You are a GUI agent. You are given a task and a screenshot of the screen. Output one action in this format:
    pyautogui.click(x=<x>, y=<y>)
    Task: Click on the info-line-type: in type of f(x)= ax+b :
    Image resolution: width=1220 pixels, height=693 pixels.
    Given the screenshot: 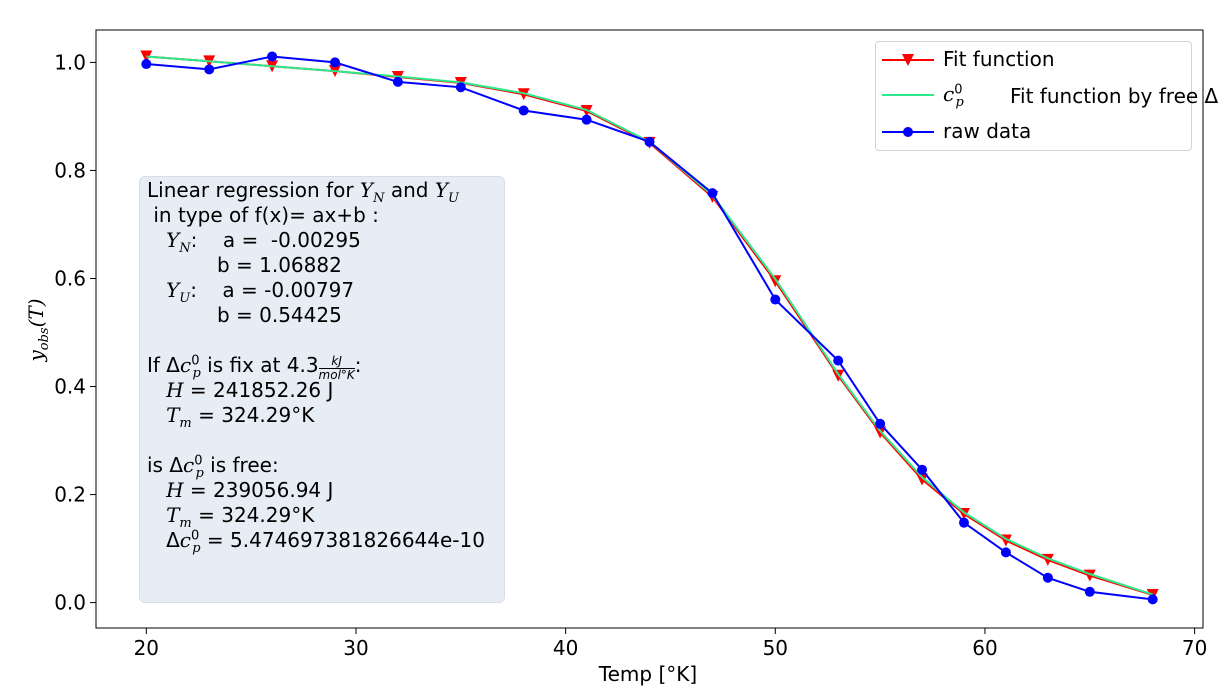 What is the action you would take?
    pyautogui.click(x=263, y=215)
    